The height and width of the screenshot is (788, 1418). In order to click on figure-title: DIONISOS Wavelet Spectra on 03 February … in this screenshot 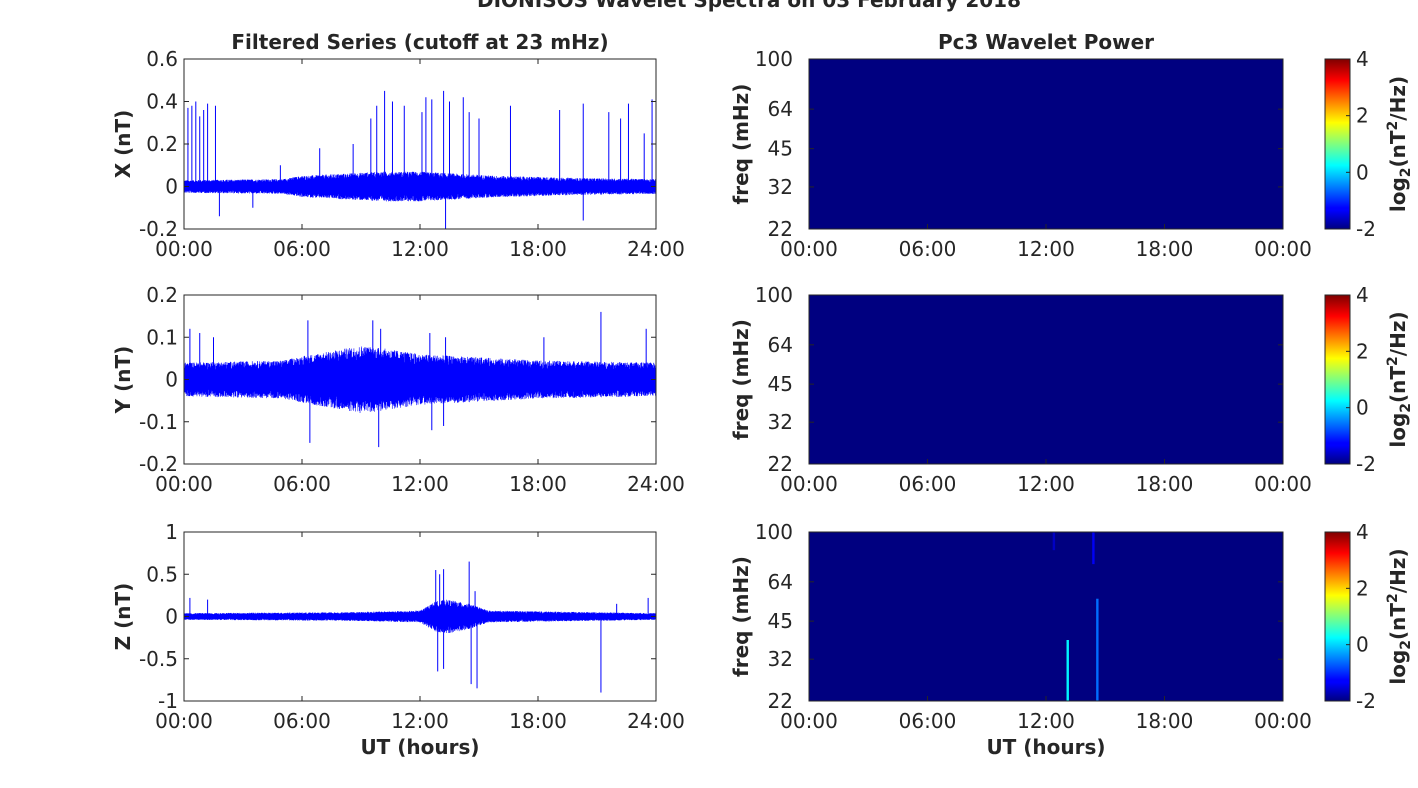, I will do `click(749, 6)`.